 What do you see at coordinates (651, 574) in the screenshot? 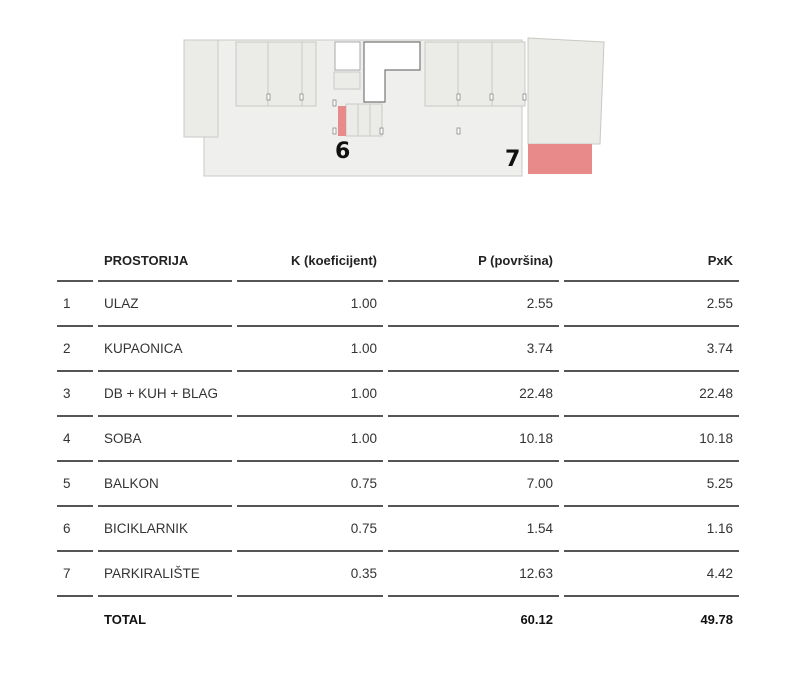
I see `row-pxk: 4.42` at bounding box center [651, 574].